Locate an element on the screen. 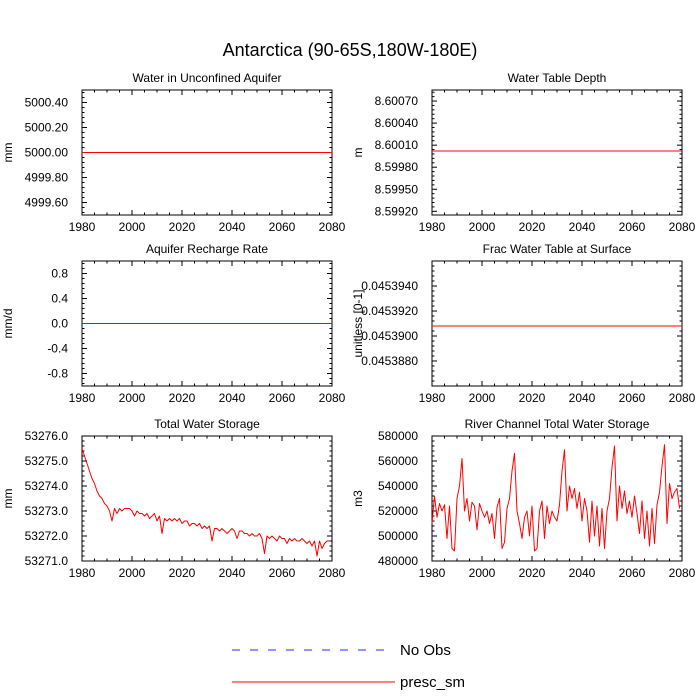 The image size is (700, 700). y-tick-label: 8.59980 is located at coordinates (397, 167).